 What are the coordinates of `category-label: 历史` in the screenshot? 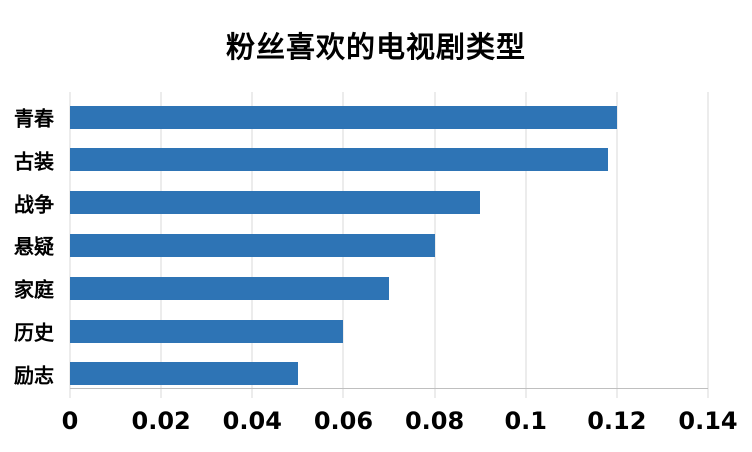 It's located at (34, 332).